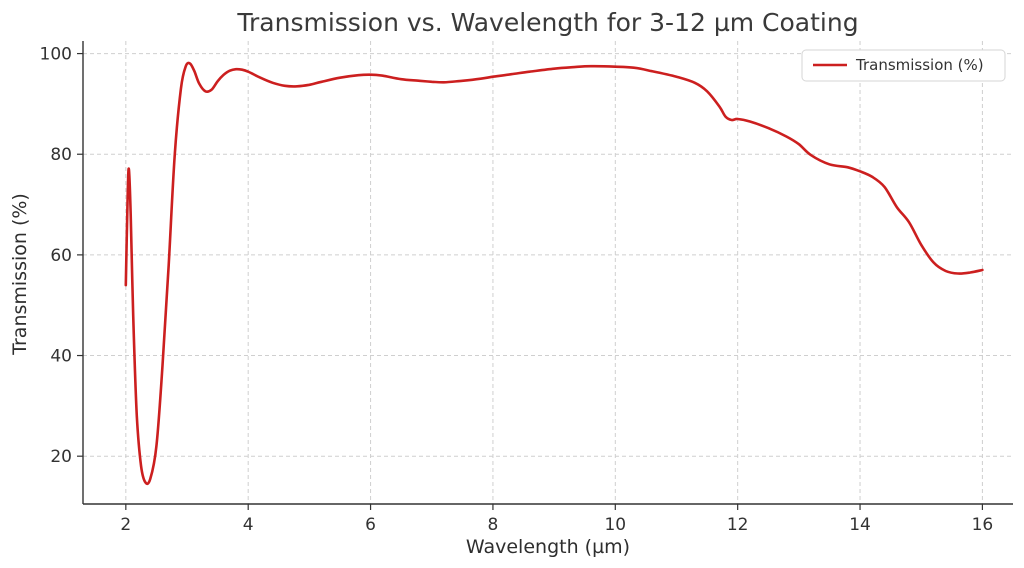 The height and width of the screenshot is (568, 1024). Describe the element at coordinates (556, 519) in the screenshot. I see `x-axis-ticks: 2 4 6 8 10 12 14 16` at that location.